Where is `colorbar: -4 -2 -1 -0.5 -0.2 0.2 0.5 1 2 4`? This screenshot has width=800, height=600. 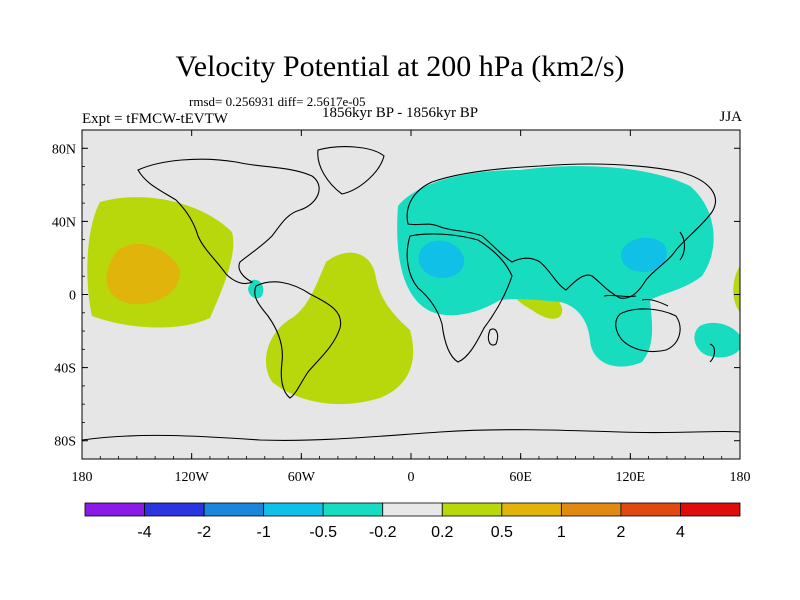
colorbar: -4 -2 -1 -0.5 -0.2 0.2 0.5 1 2 4 is located at coordinates (412, 521).